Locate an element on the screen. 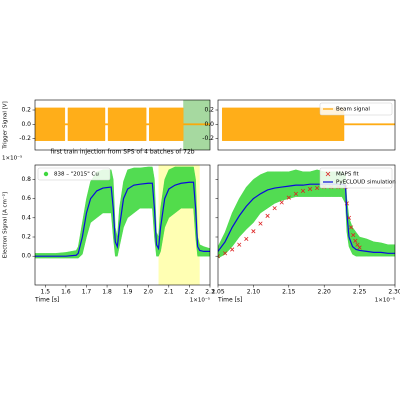 This screenshot has height=400, width=400. simulation-line is located at coordinates (122, 219).